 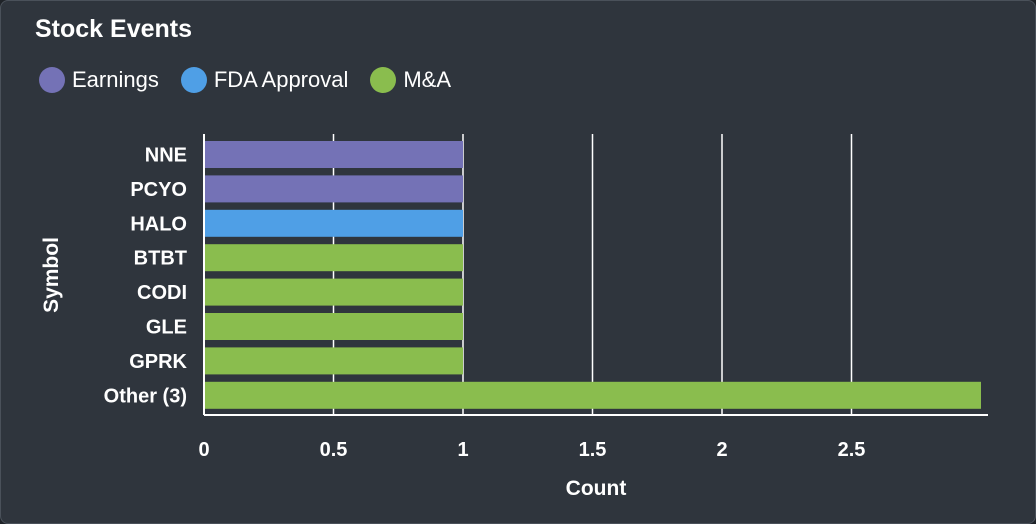 I want to click on legend-swatch-ma, so click(x=383, y=80).